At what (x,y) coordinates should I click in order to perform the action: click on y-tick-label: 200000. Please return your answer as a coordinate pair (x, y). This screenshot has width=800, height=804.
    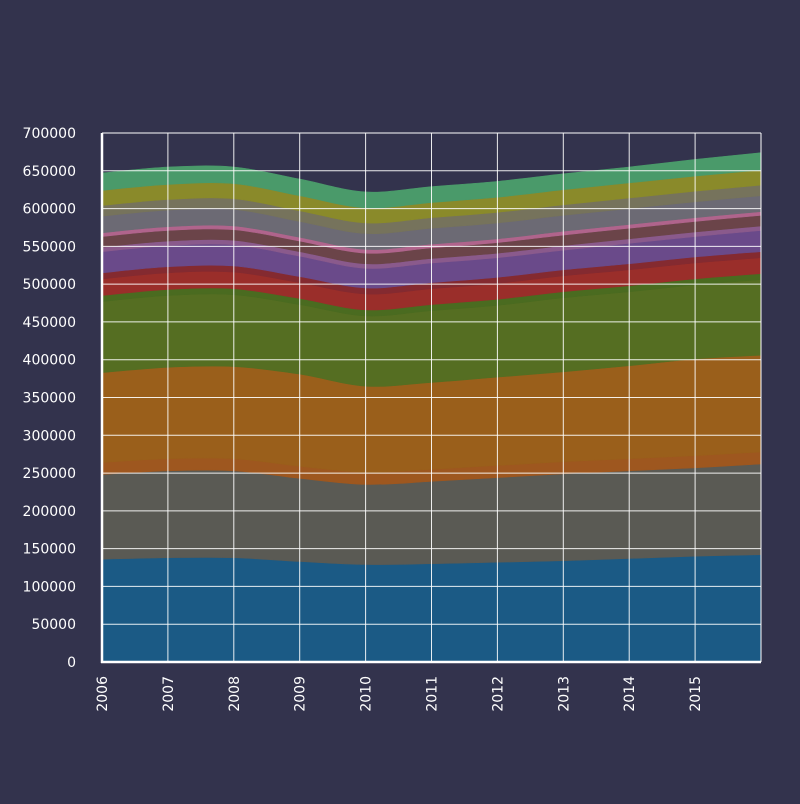
    Looking at the image, I should click on (49, 512).